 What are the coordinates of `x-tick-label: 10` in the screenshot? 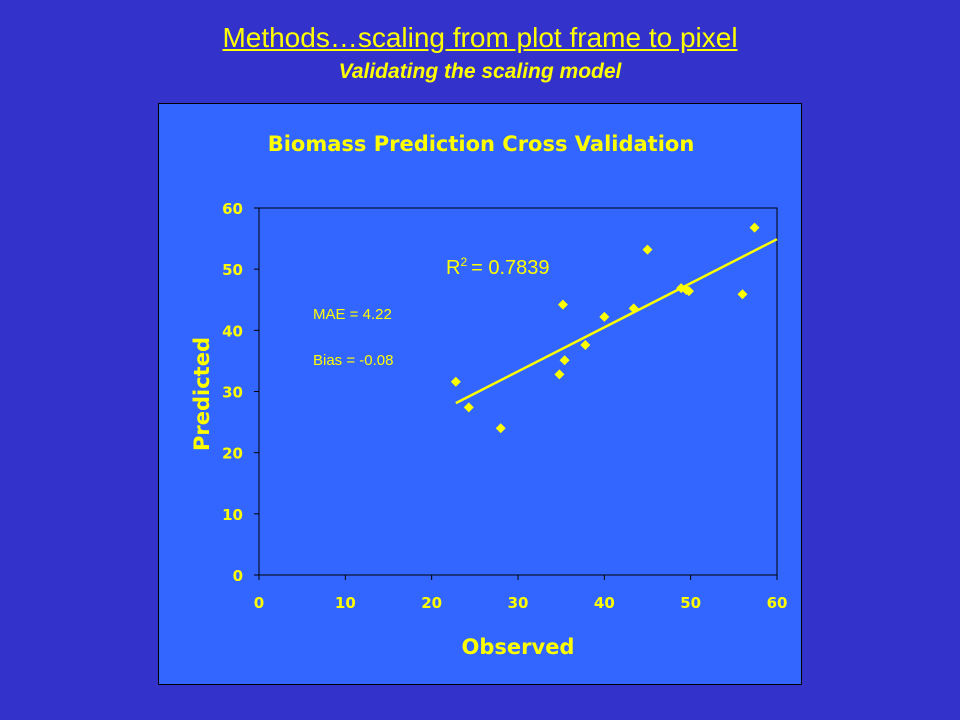 It's located at (345, 603).